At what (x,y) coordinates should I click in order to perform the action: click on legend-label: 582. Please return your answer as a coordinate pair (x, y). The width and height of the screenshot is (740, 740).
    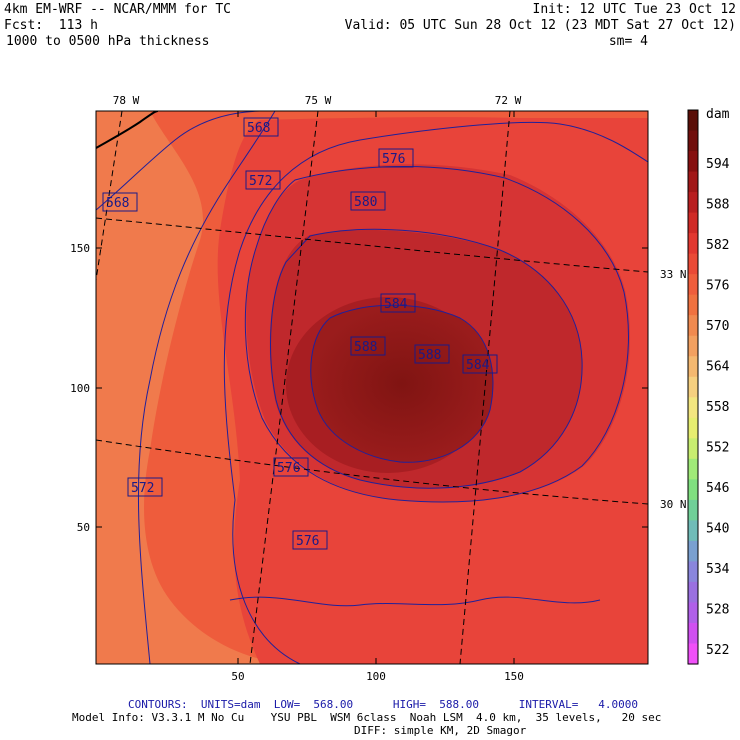
    Looking at the image, I should click on (717, 245).